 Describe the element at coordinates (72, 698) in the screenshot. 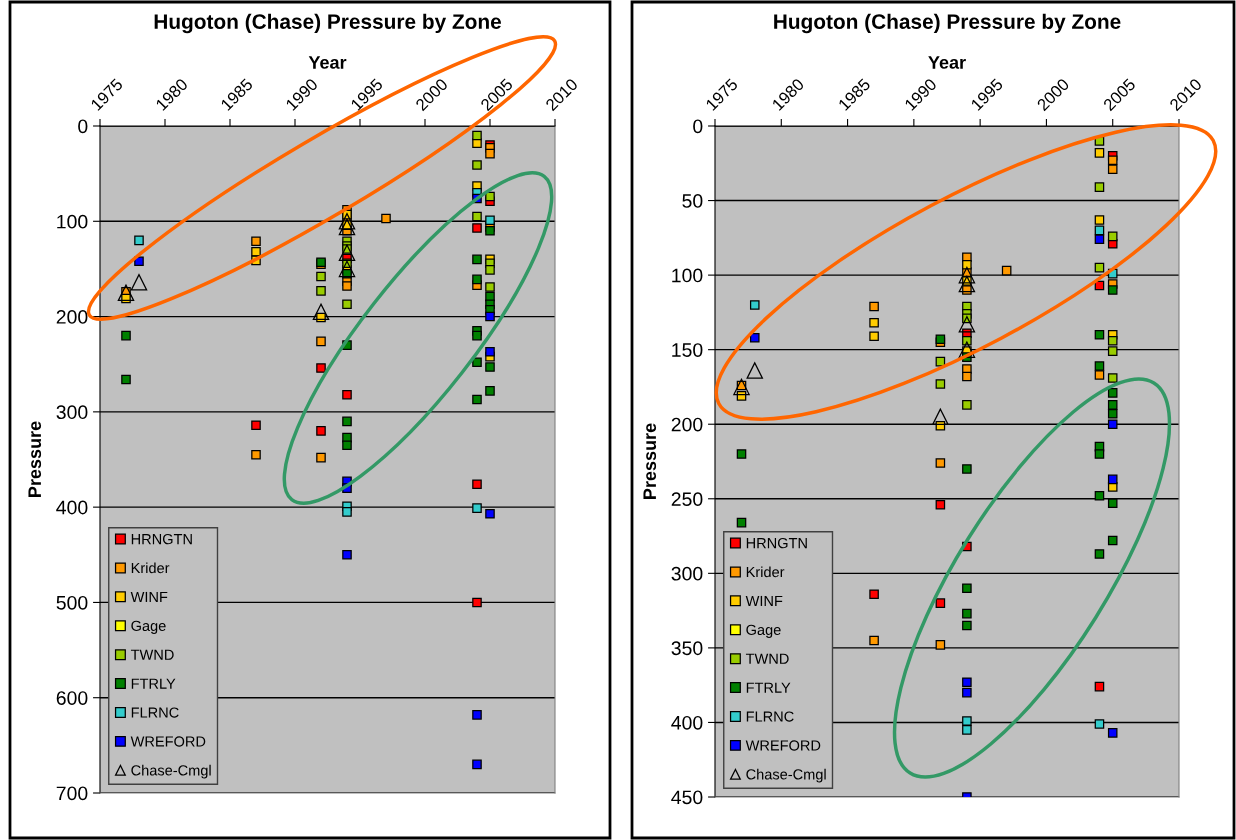

I see `y-tick-label: 600` at that location.